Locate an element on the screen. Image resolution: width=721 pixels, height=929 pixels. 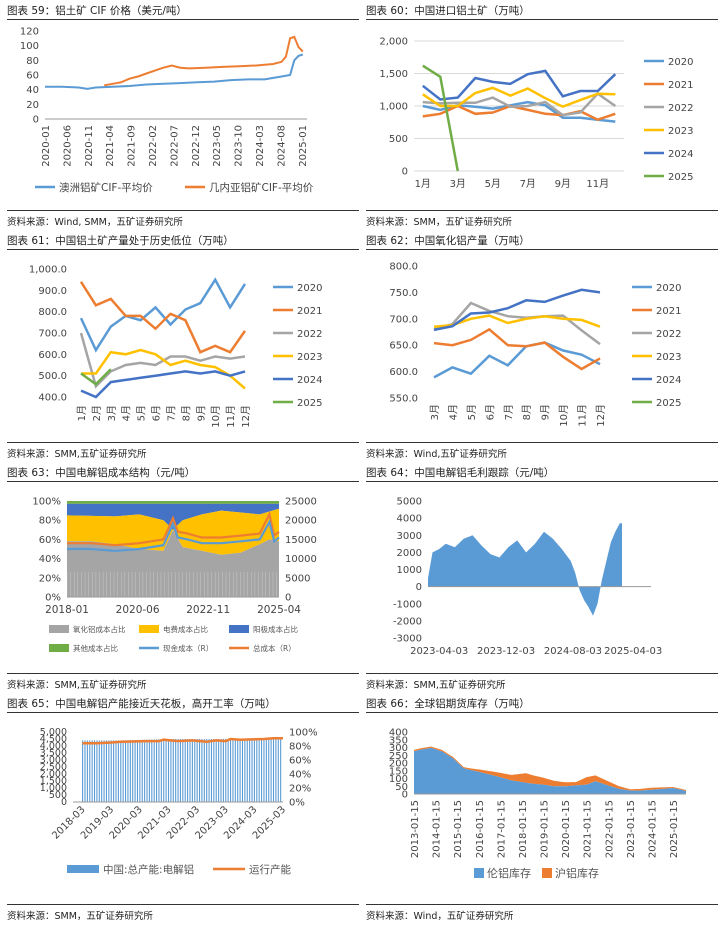
y-right-tick-label: 5000 is located at coordinates (297, 578).